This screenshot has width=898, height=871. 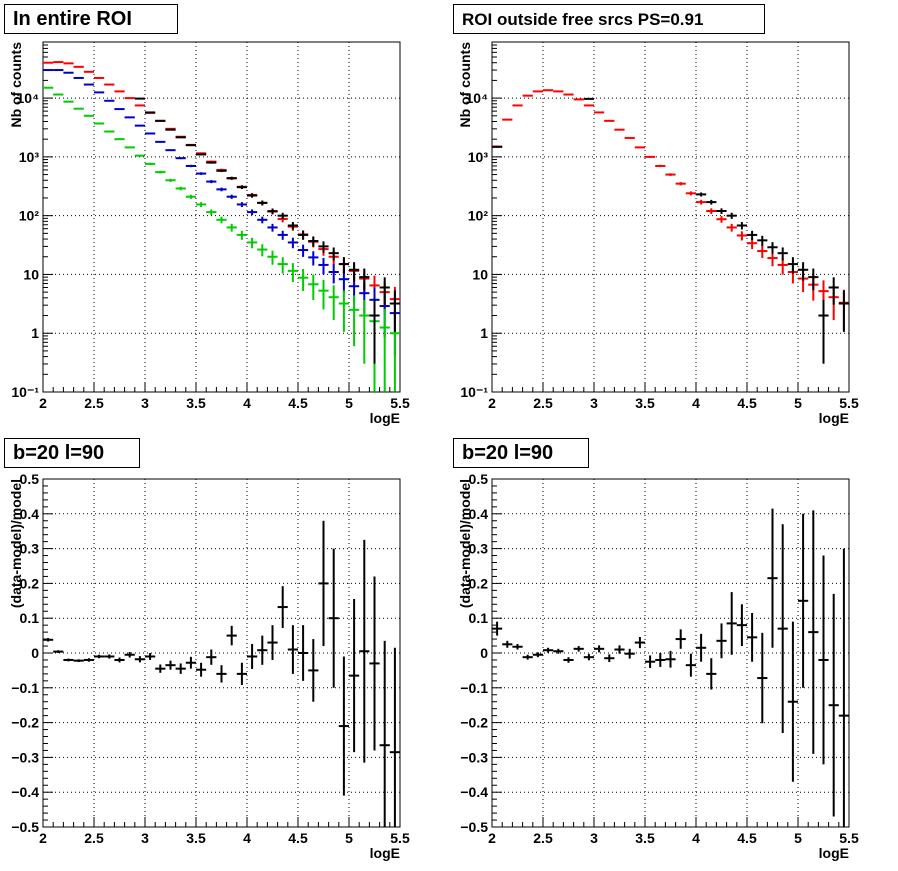 I want to click on y-tick-label: 10⁴, so click(x=28, y=98).